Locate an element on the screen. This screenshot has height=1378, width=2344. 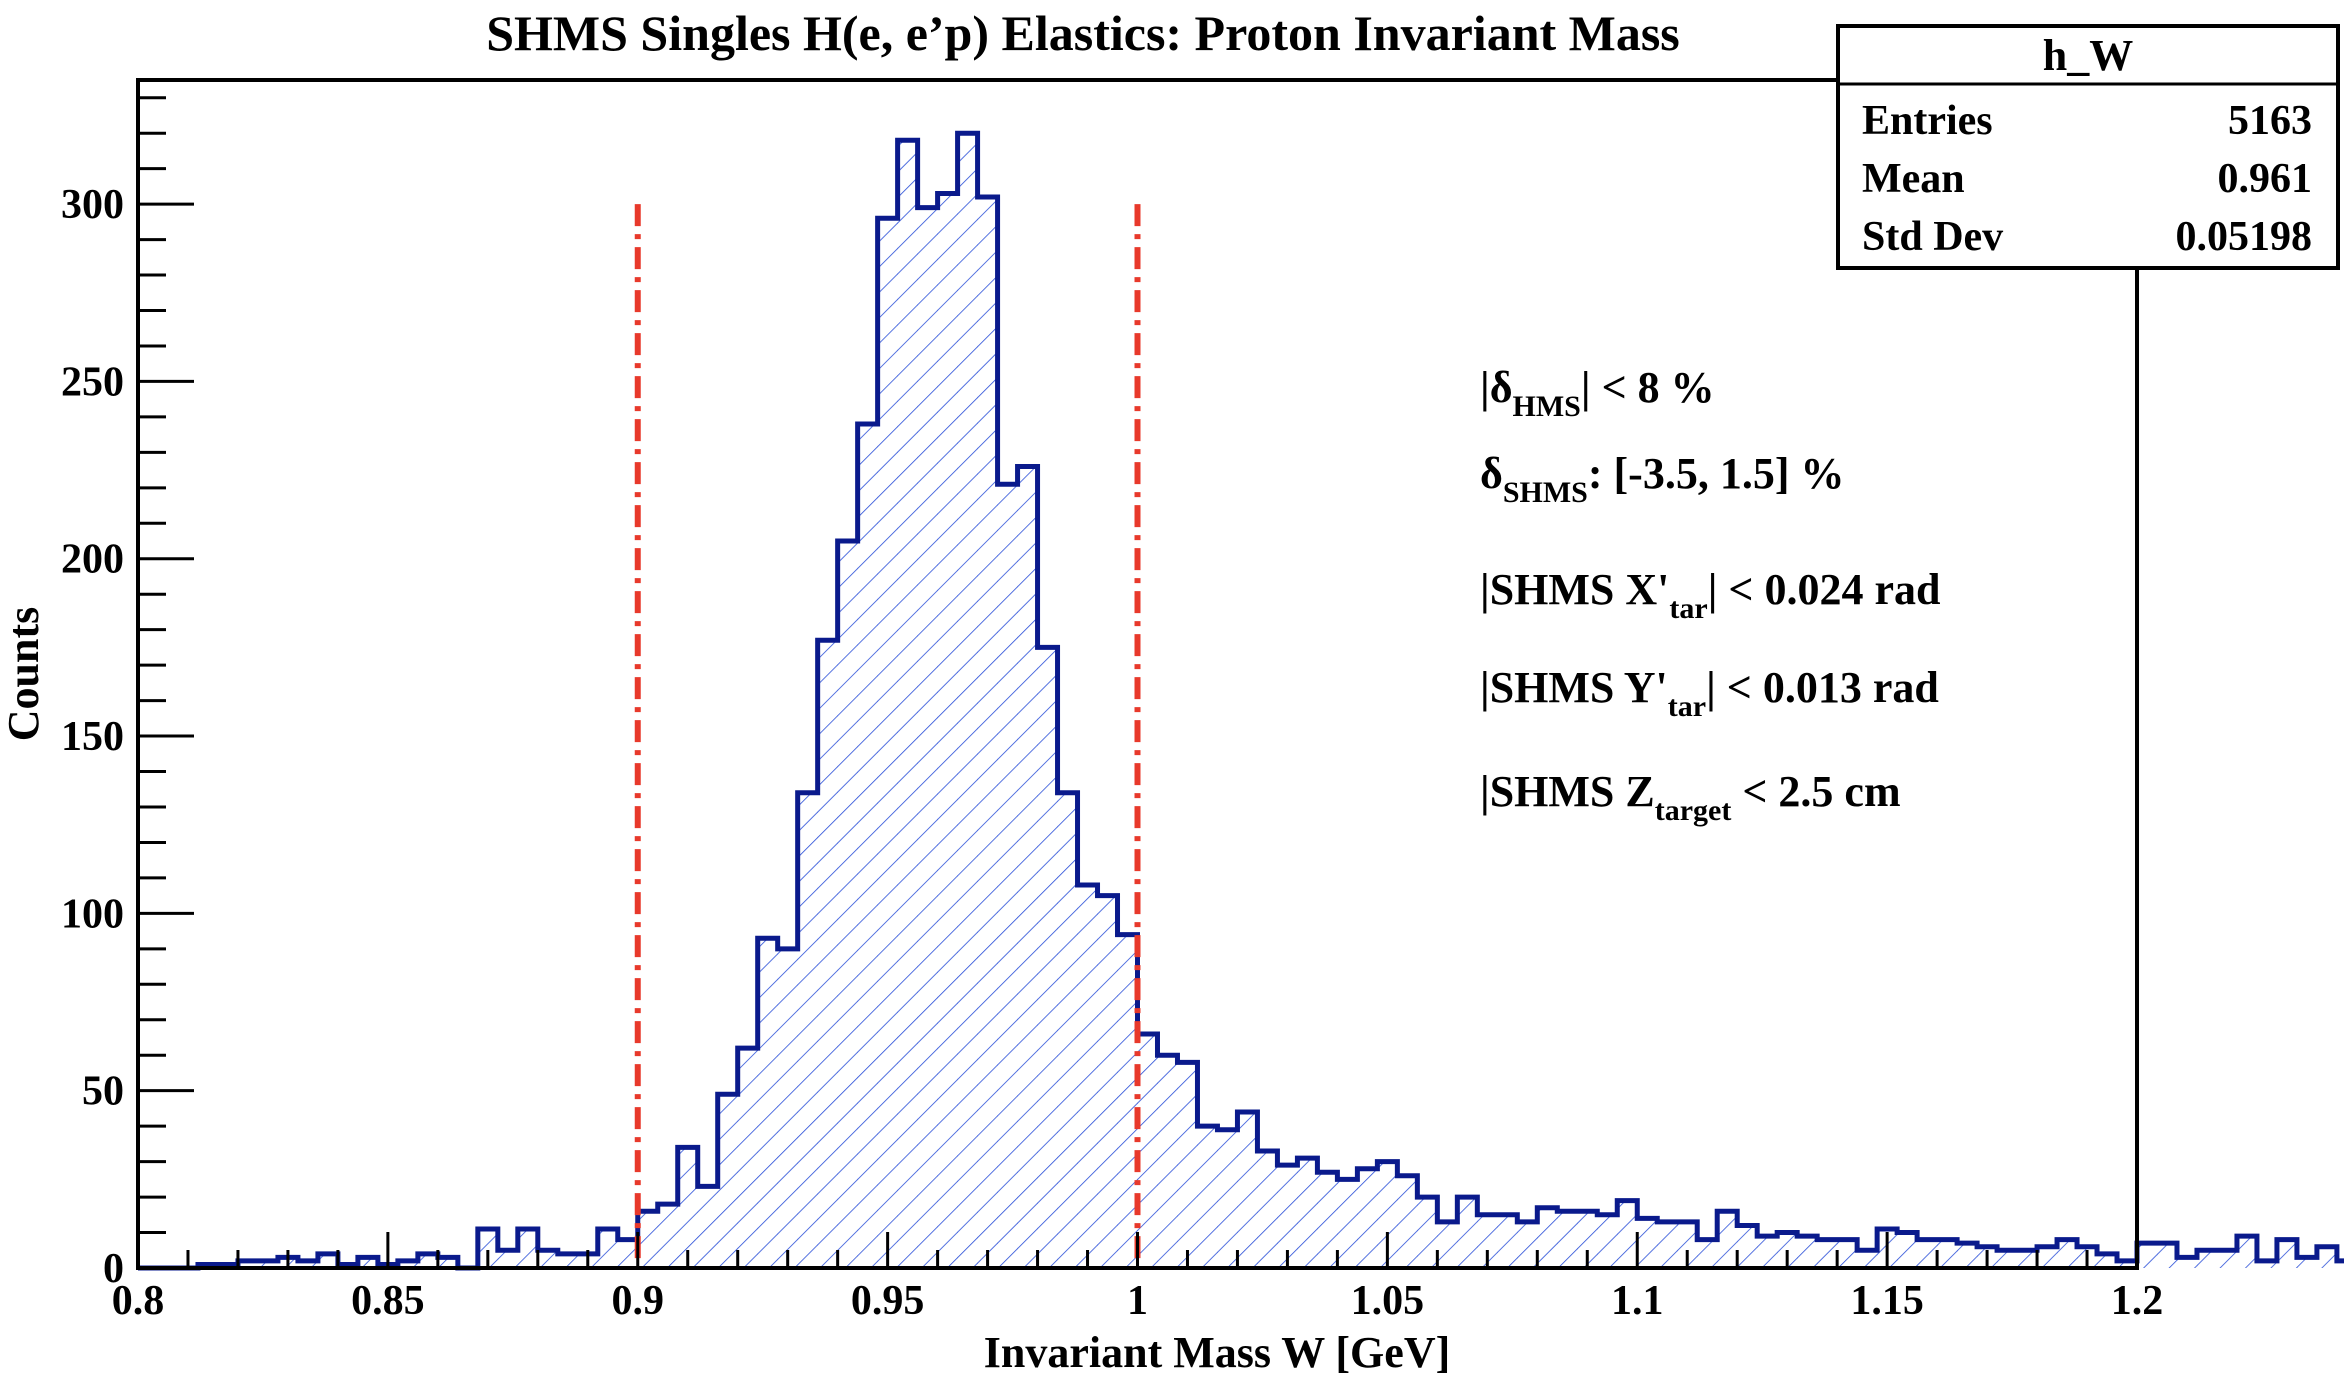
x-tick-label: 1.2 is located at coordinates (2137, 1301).